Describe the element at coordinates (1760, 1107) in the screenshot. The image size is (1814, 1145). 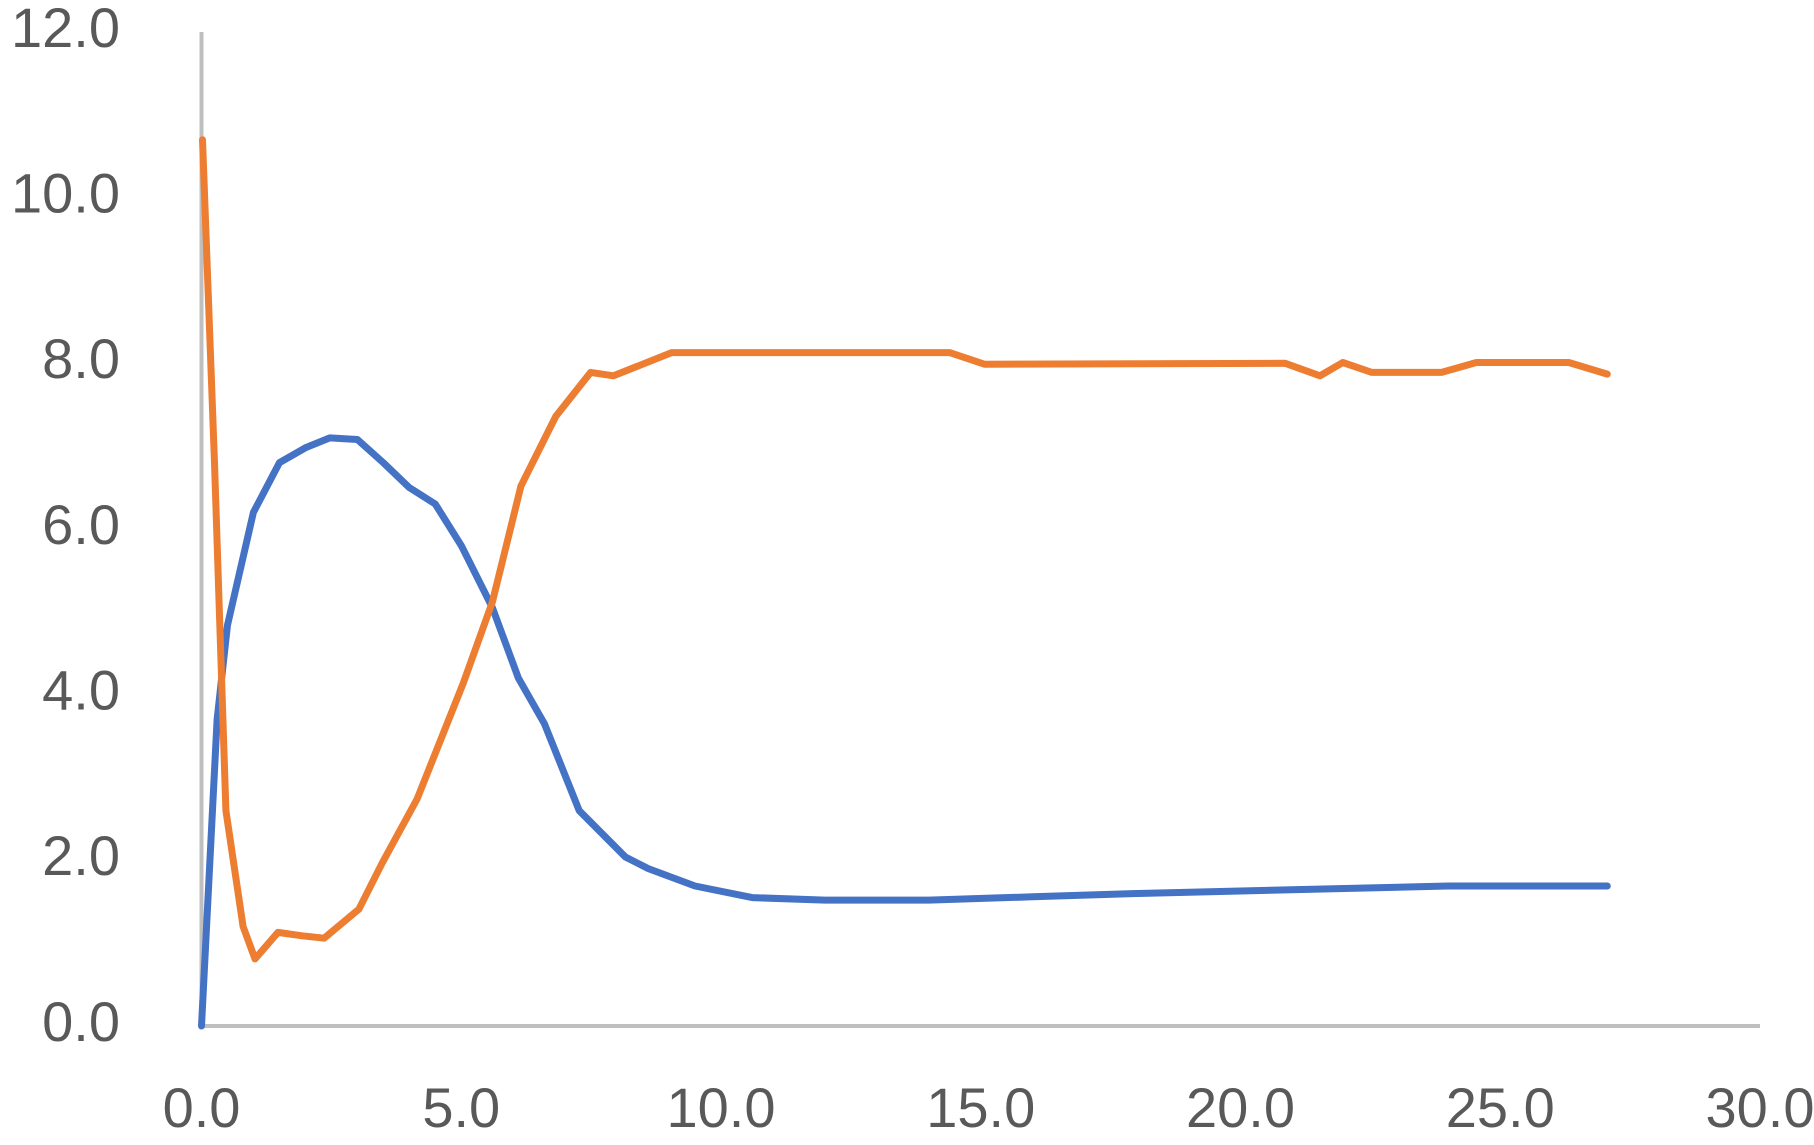
I see `x-tick-label: 30.0` at that location.